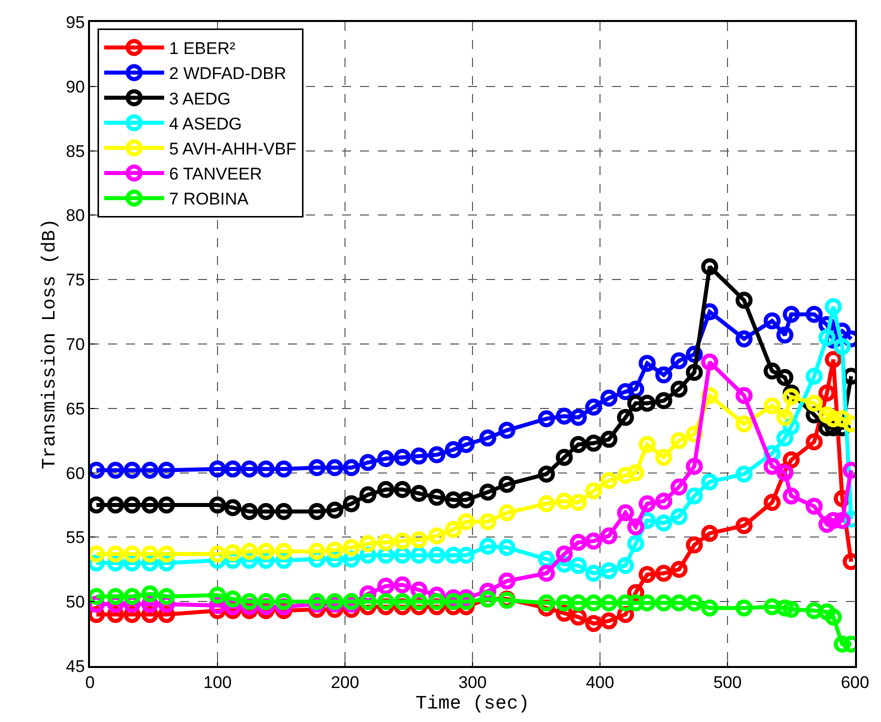 Image resolution: width=881 pixels, height=722 pixels. I want to click on y-tick-label: 95, so click(75, 22).